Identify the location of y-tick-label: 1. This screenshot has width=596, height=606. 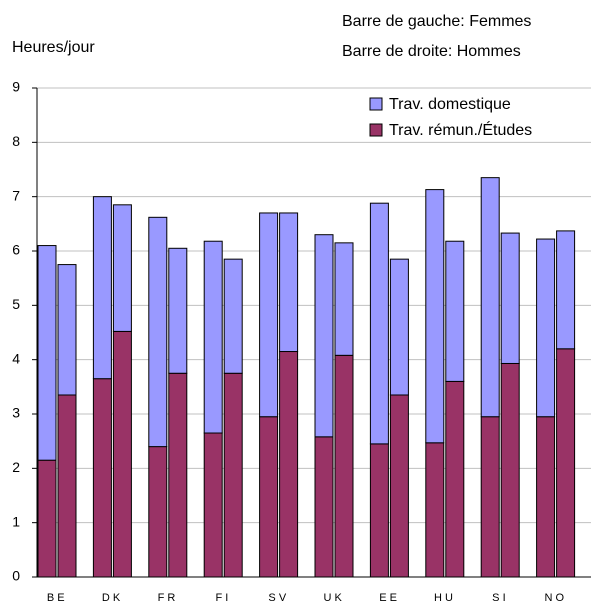
(16, 521).